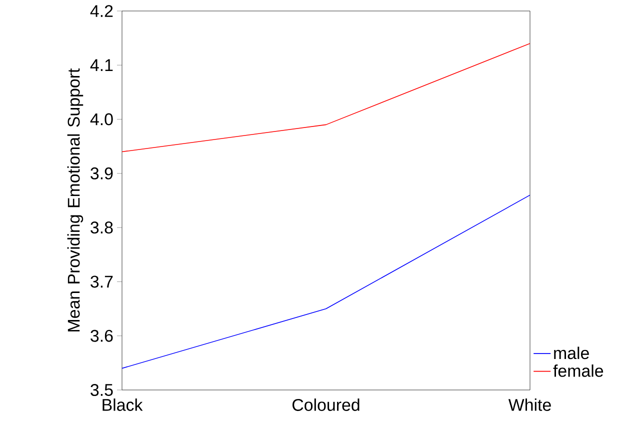  Describe the element at coordinates (101, 336) in the screenshot. I see `y-tick-label: 3.6` at that location.